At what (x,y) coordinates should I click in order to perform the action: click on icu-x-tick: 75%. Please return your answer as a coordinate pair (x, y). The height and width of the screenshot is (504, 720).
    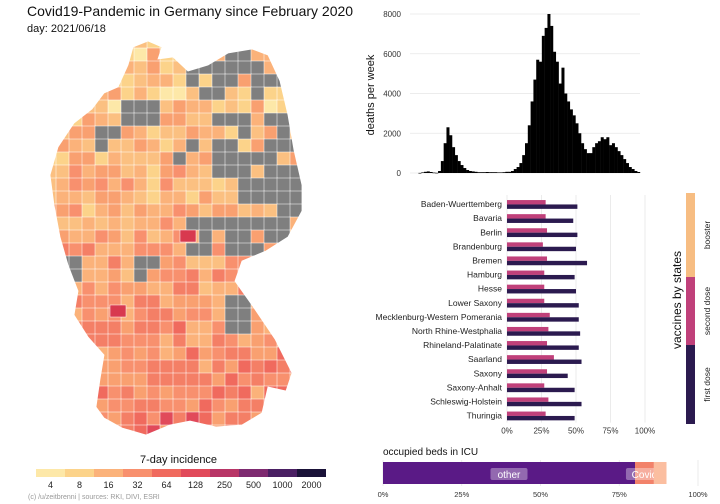
    Looking at the image, I should click on (619, 494).